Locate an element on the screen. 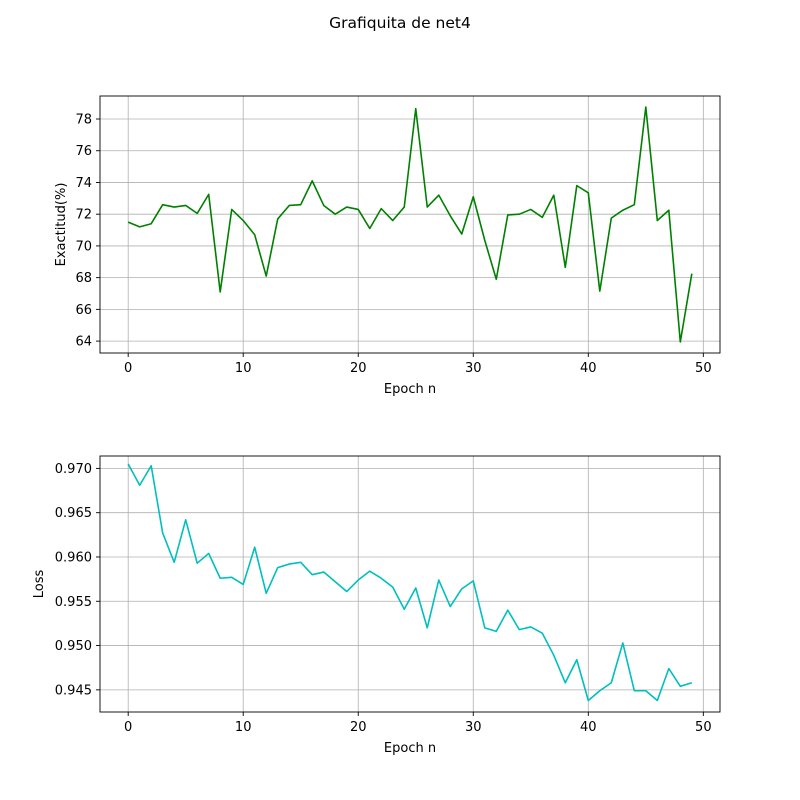 Image resolution: width=800 pixels, height=800 pixels. accuracy-xtick-label-3: 30 is located at coordinates (473, 368).